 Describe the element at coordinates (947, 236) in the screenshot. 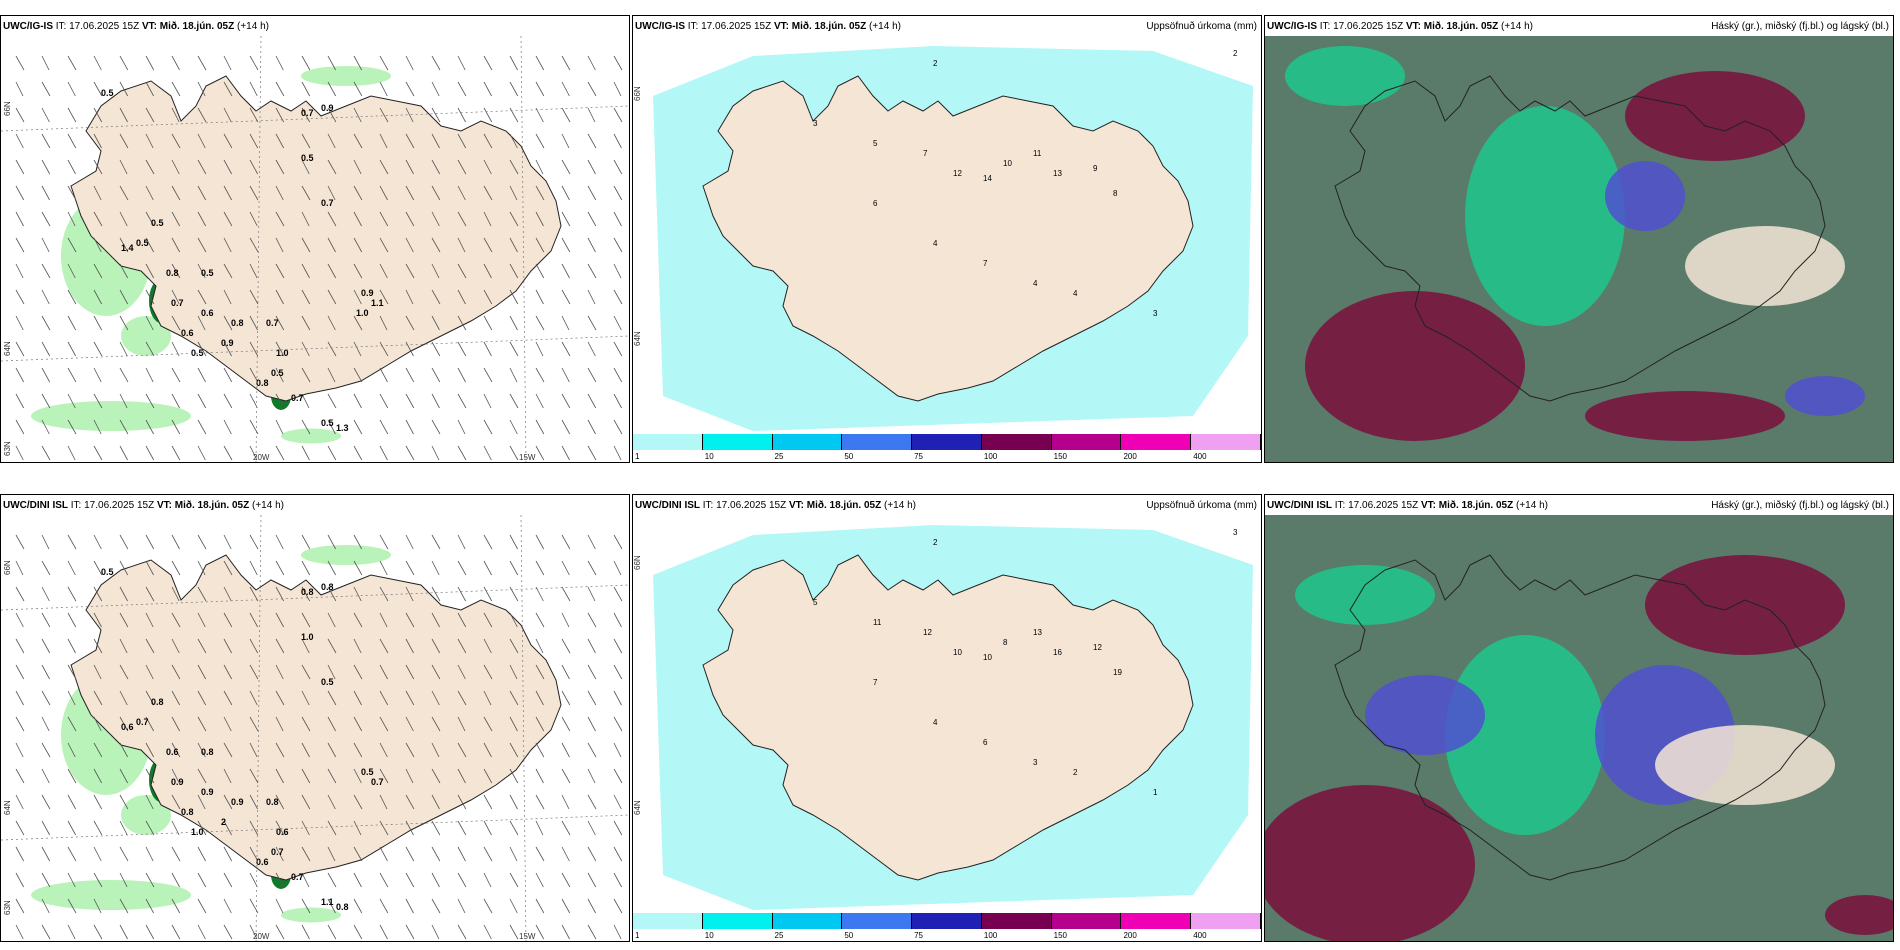

I see `map-accum-precip: 2 2 3 5 7 12 14 10 11 13 9 8 6 4 7 4 4 3` at that location.